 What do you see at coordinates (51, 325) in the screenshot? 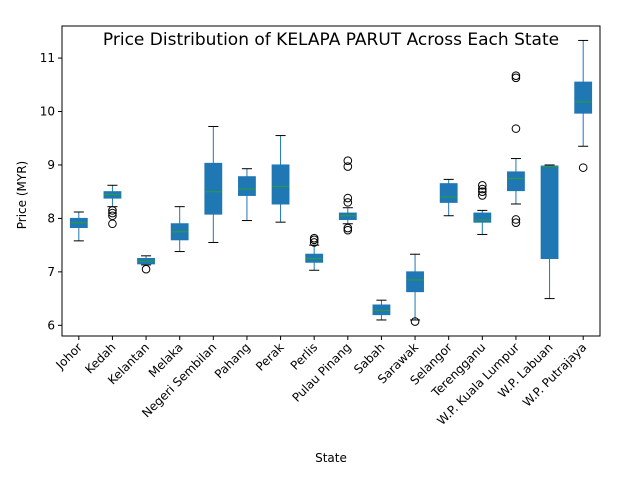
I see `y-tick-label: 6` at bounding box center [51, 325].